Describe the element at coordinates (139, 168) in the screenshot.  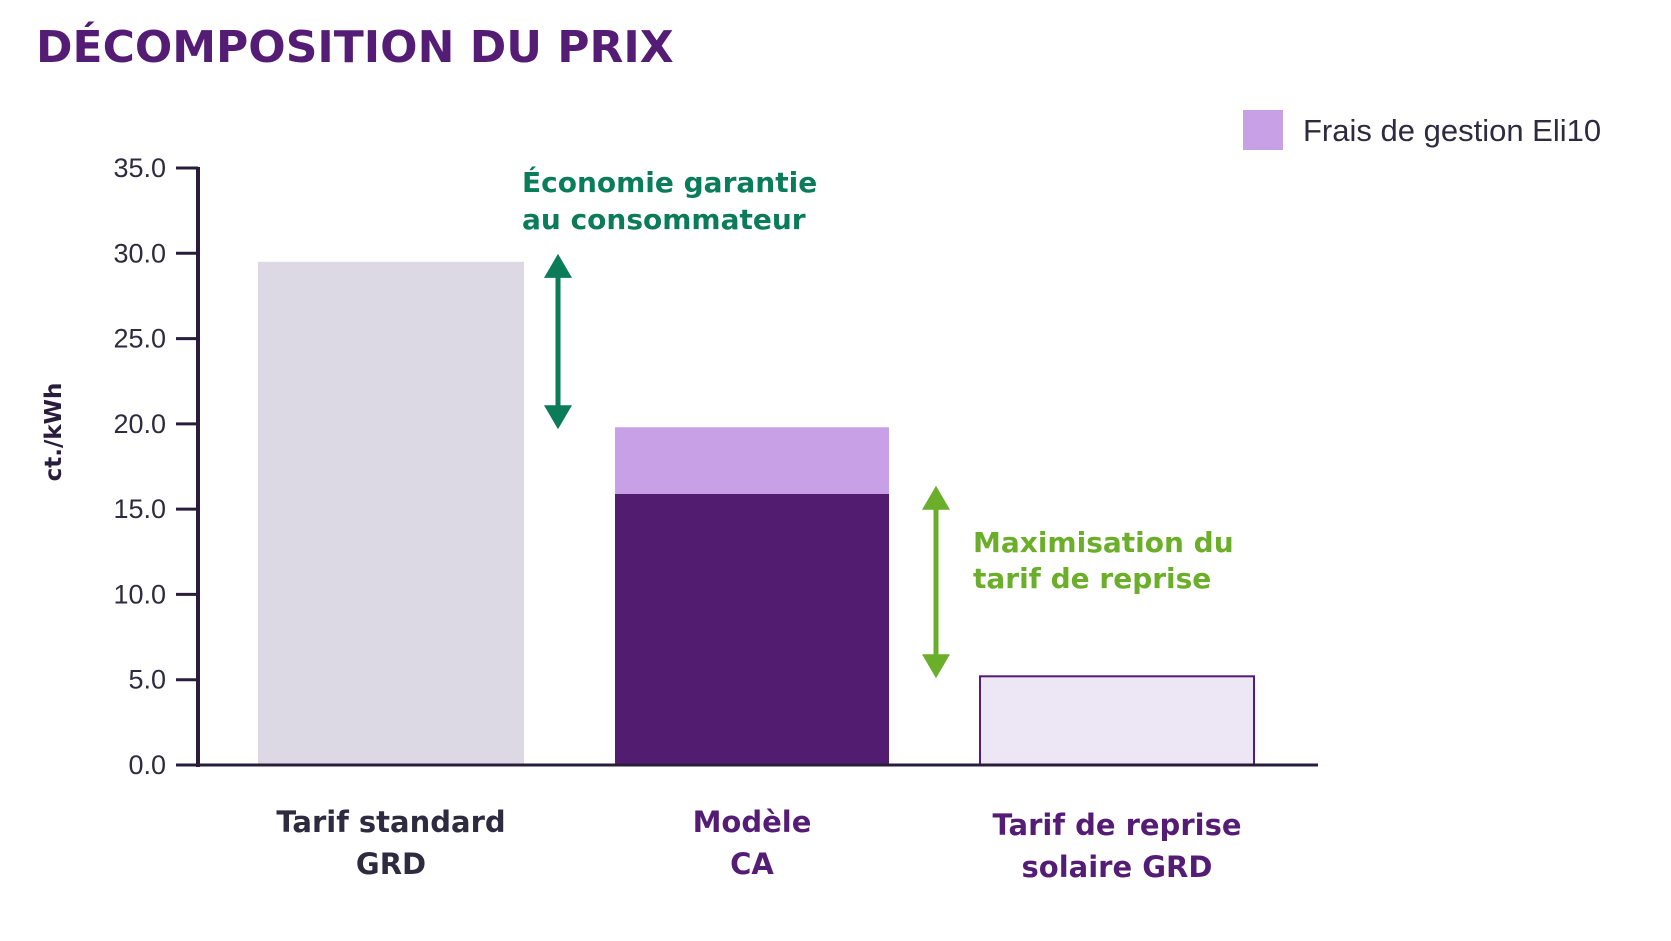
I see `y-tick-label: 35.0` at that location.